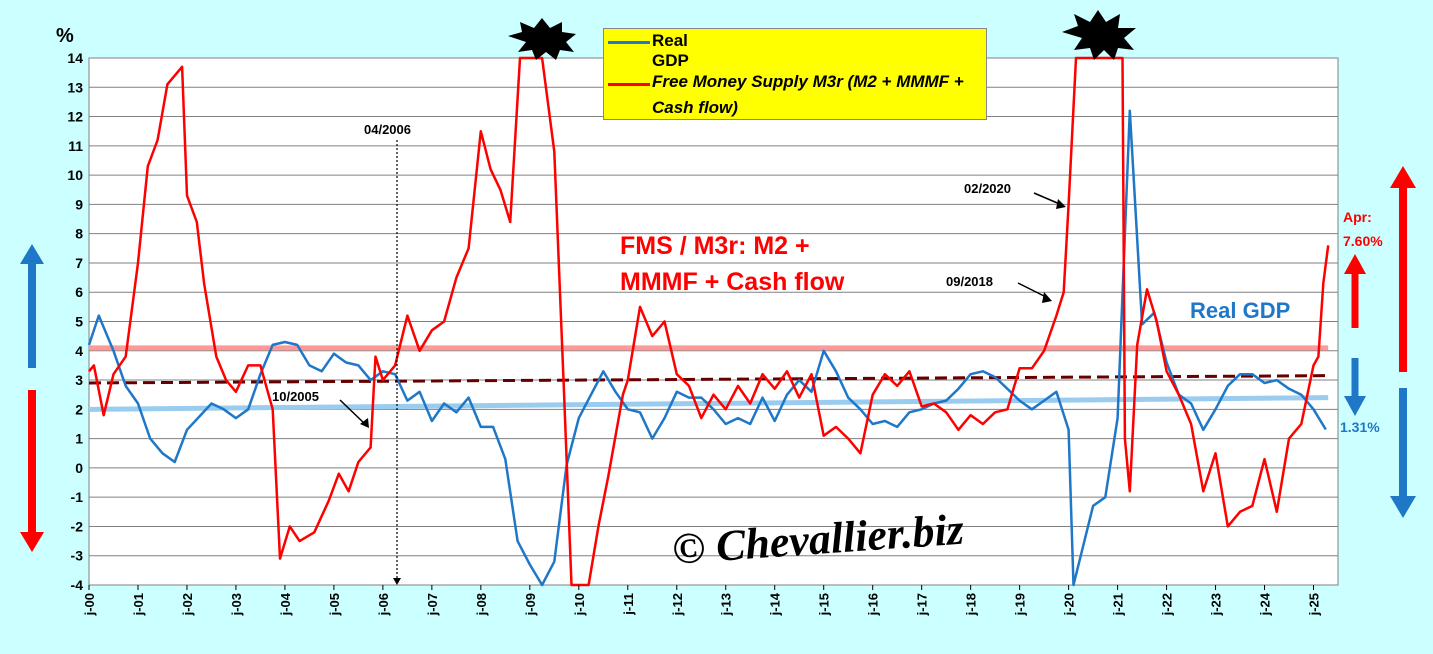 Image resolution: width=1433 pixels, height=654 pixels. What do you see at coordinates (138, 604) in the screenshot?
I see `x-tick-label: j-01` at bounding box center [138, 604].